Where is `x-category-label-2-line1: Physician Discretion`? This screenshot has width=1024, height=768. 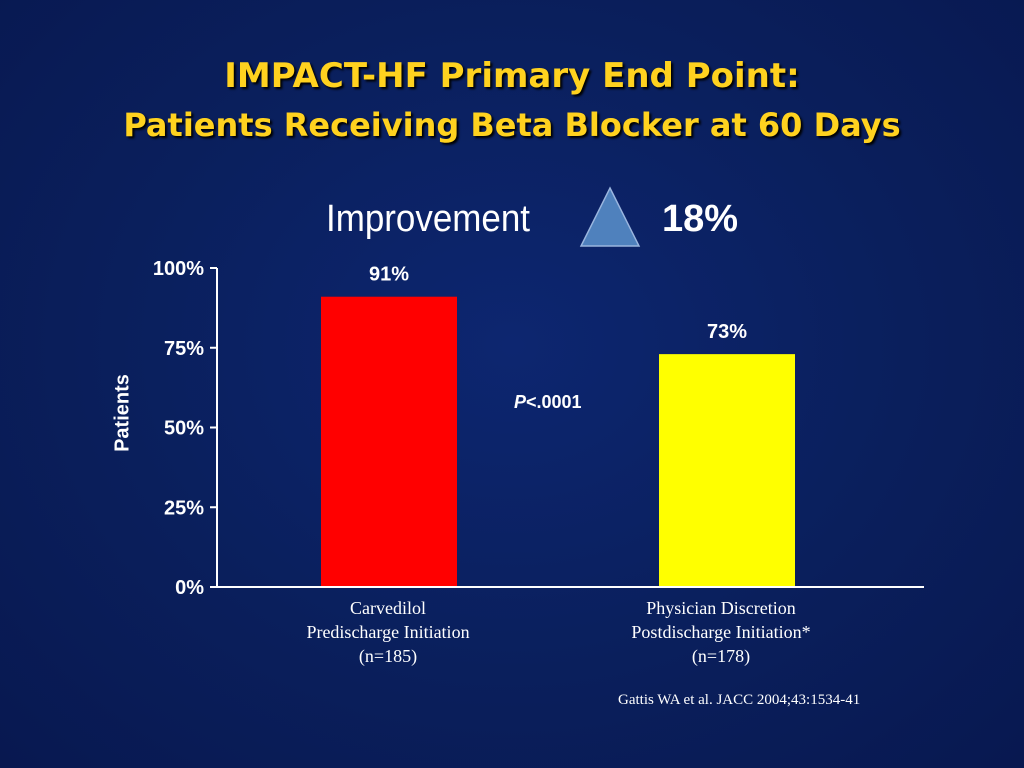 x-category-label-2-line1: Physician Discretion is located at coordinates (721, 608).